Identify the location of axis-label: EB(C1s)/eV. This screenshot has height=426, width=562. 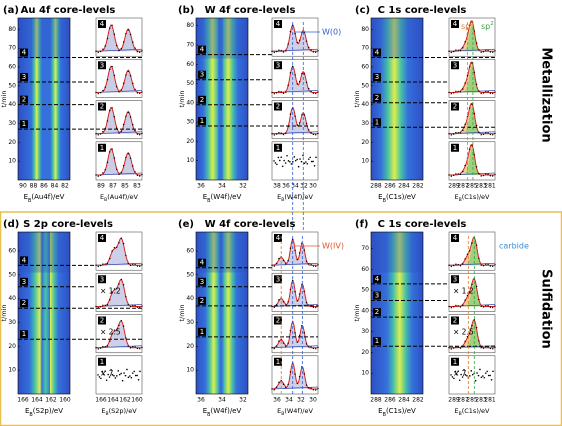
(472, 198).